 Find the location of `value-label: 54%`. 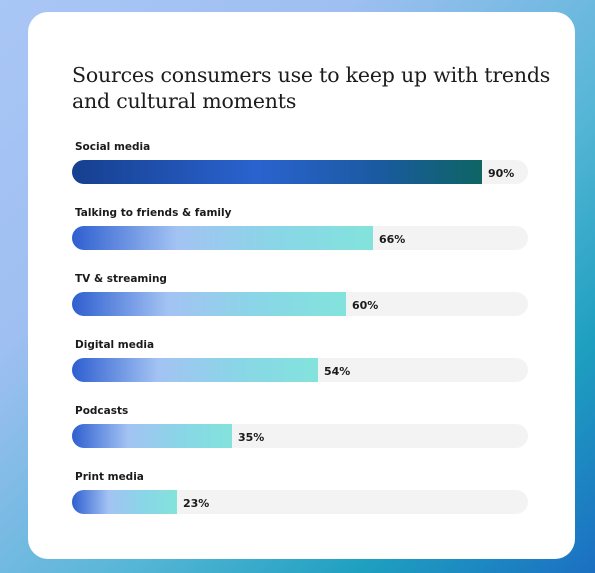

value-label: 54% is located at coordinates (337, 371).